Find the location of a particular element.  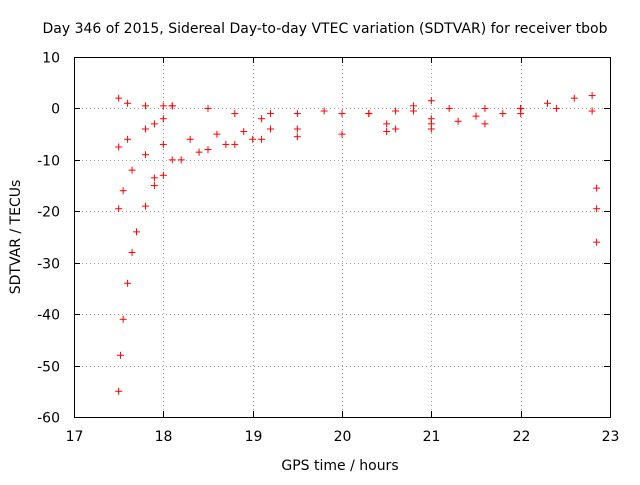

series-sat-m is located at coordinates (597, 215).